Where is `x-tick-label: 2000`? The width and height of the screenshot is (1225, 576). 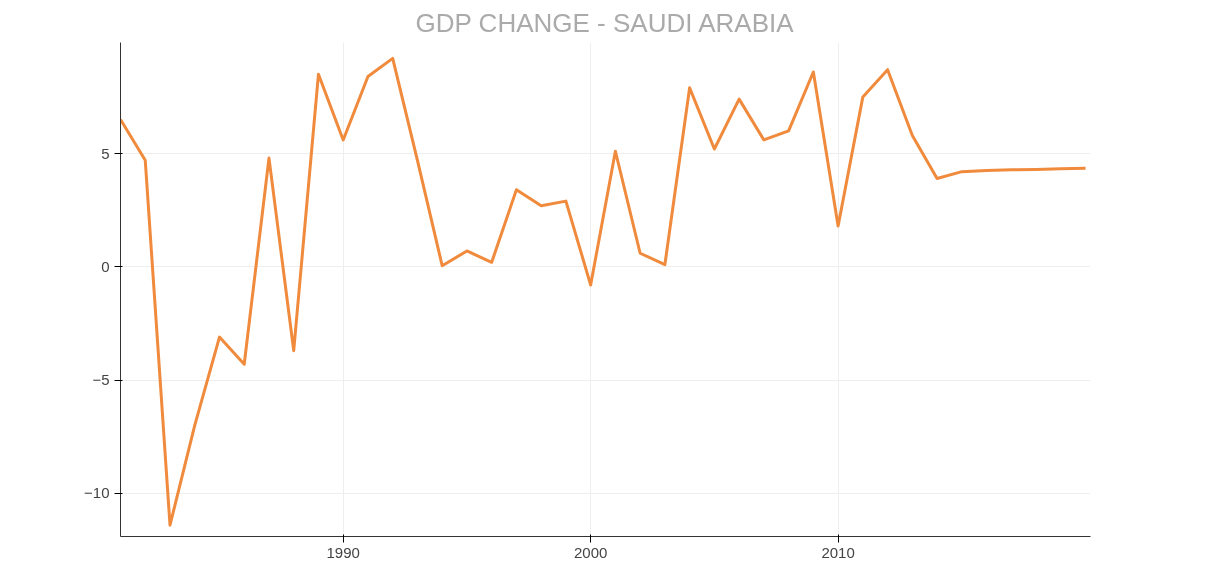 x-tick-label: 2000 is located at coordinates (590, 552).